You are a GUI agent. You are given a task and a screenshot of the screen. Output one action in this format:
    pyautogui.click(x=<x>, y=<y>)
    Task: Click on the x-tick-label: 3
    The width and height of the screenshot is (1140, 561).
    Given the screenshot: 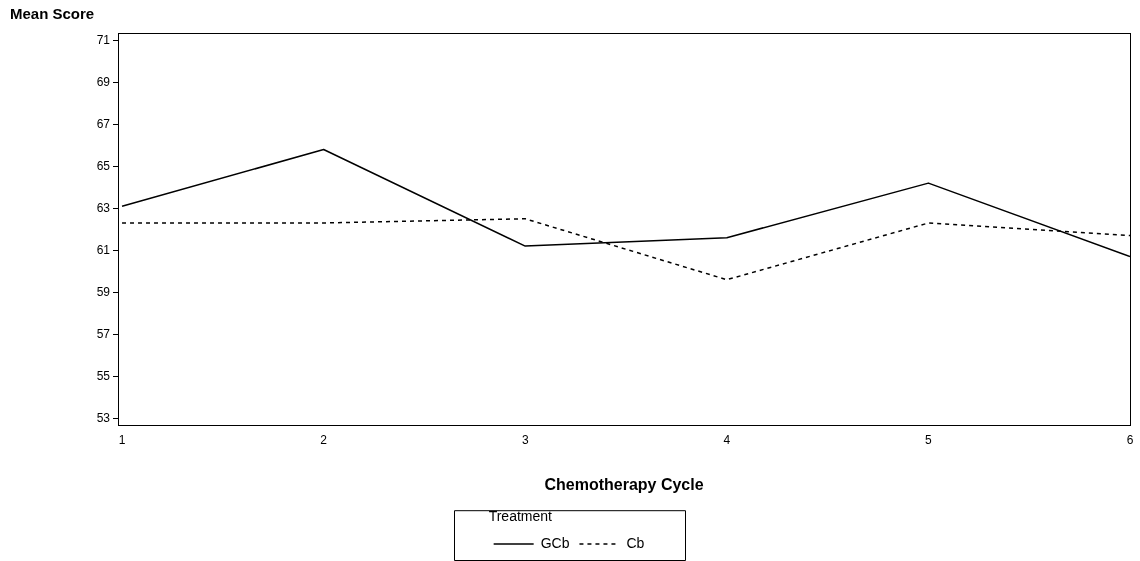 What is the action you would take?
    pyautogui.click(x=525, y=440)
    